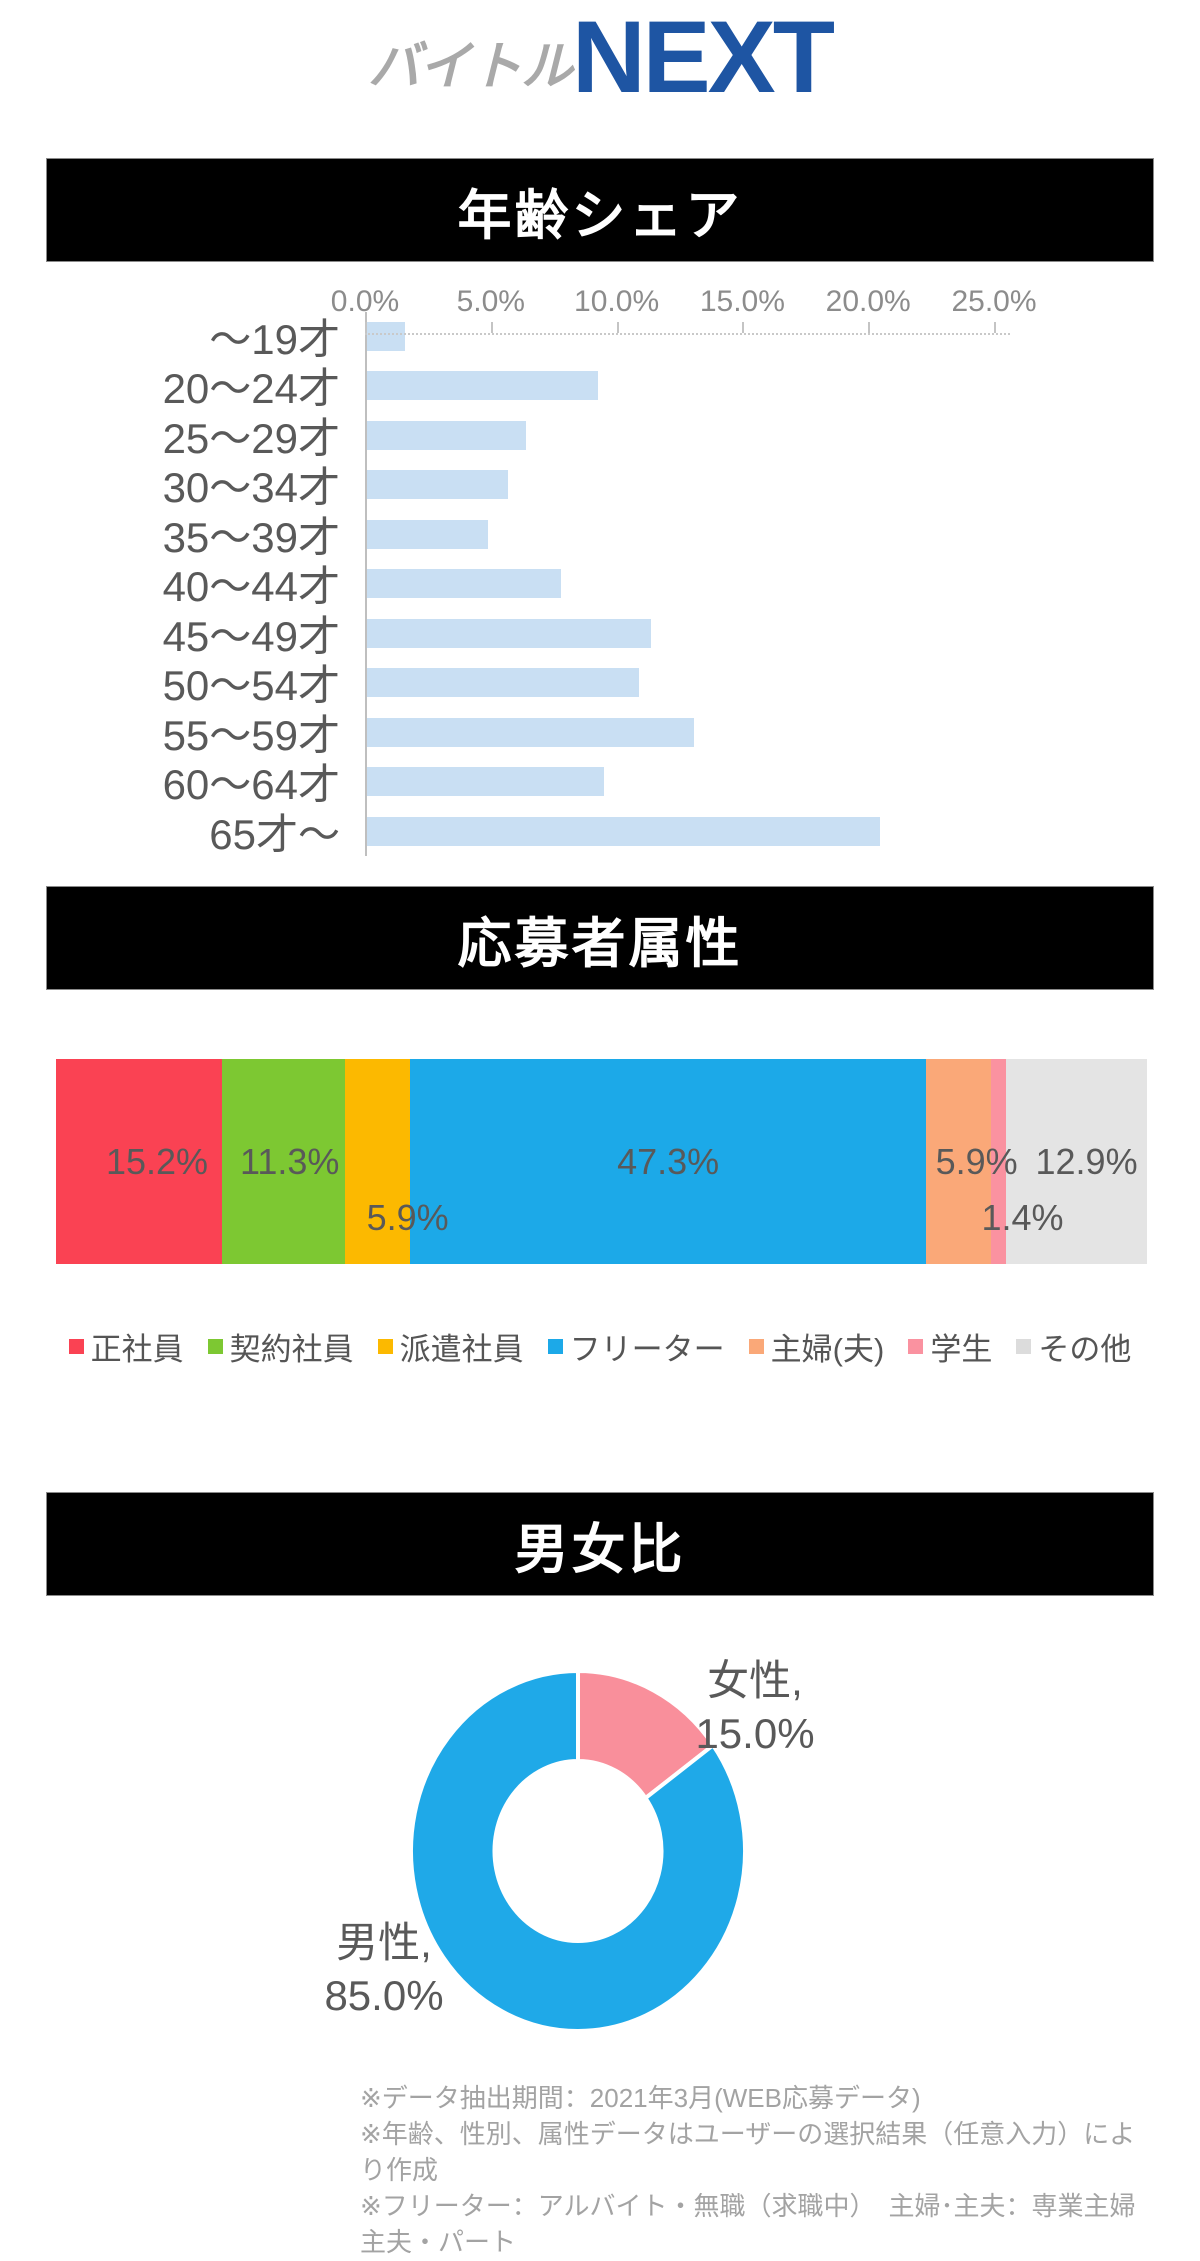  I want to click on age-x-tick-label: 5.0%, so click(490, 301).